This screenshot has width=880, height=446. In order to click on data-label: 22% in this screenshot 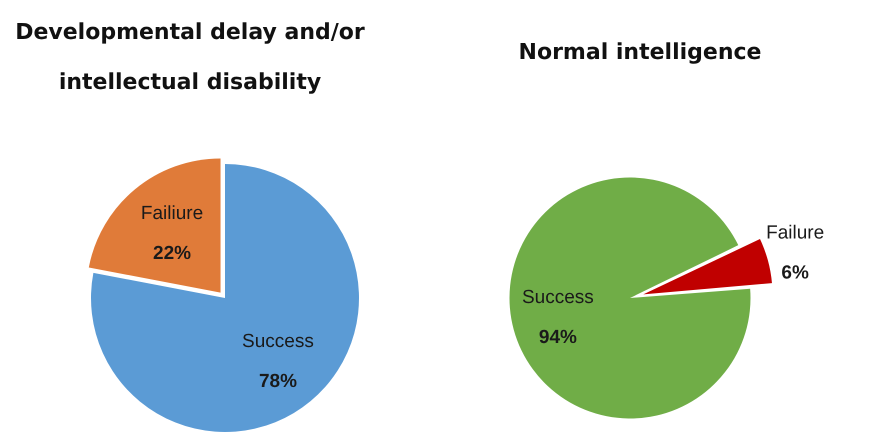, I will do `click(172, 253)`.